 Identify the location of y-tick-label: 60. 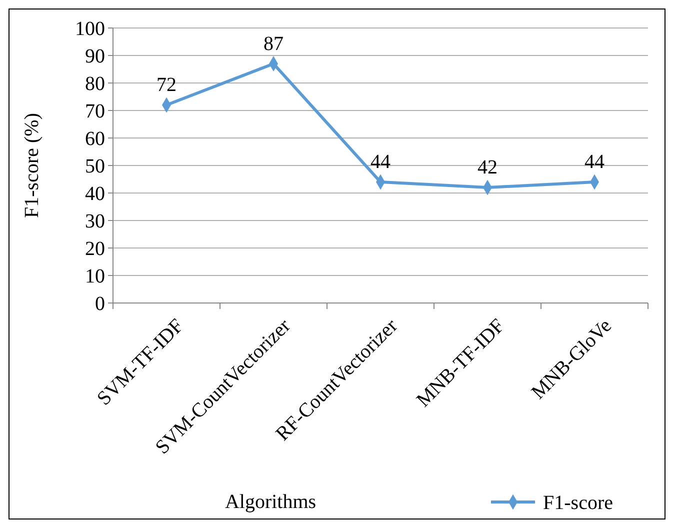
(95, 139).